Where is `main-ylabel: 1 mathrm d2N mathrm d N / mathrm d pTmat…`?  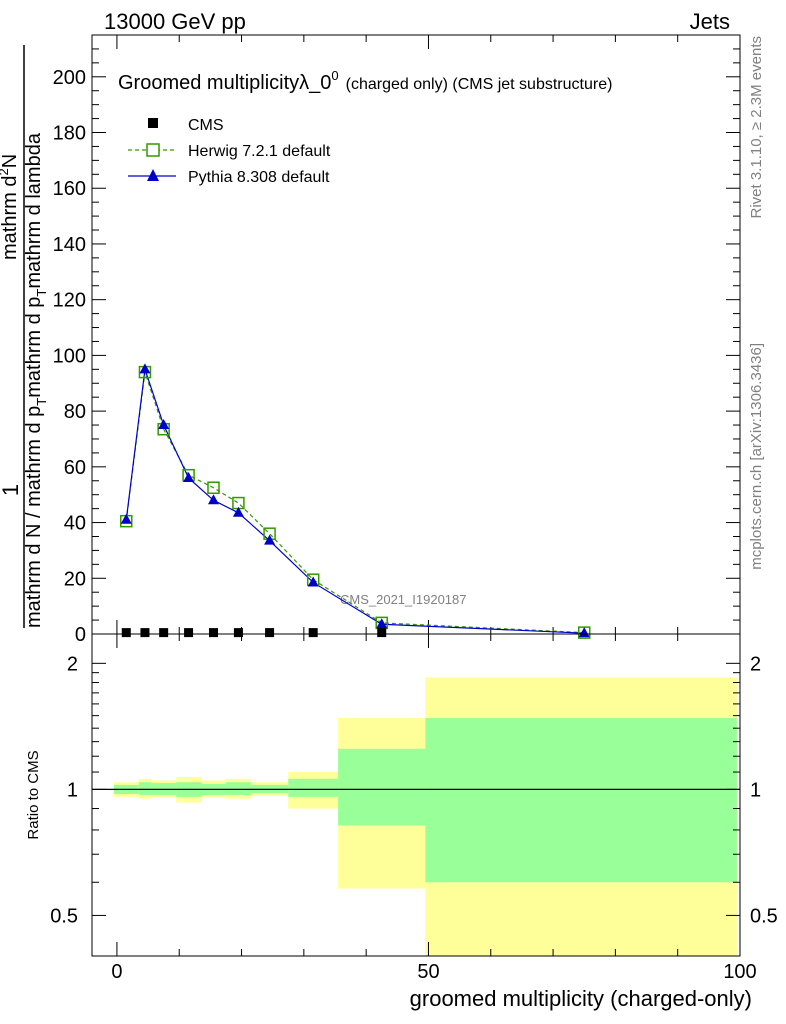 main-ylabel: 1 mathrm d2N mathrm d N / mathrm d pTmat… is located at coordinates (24, 336).